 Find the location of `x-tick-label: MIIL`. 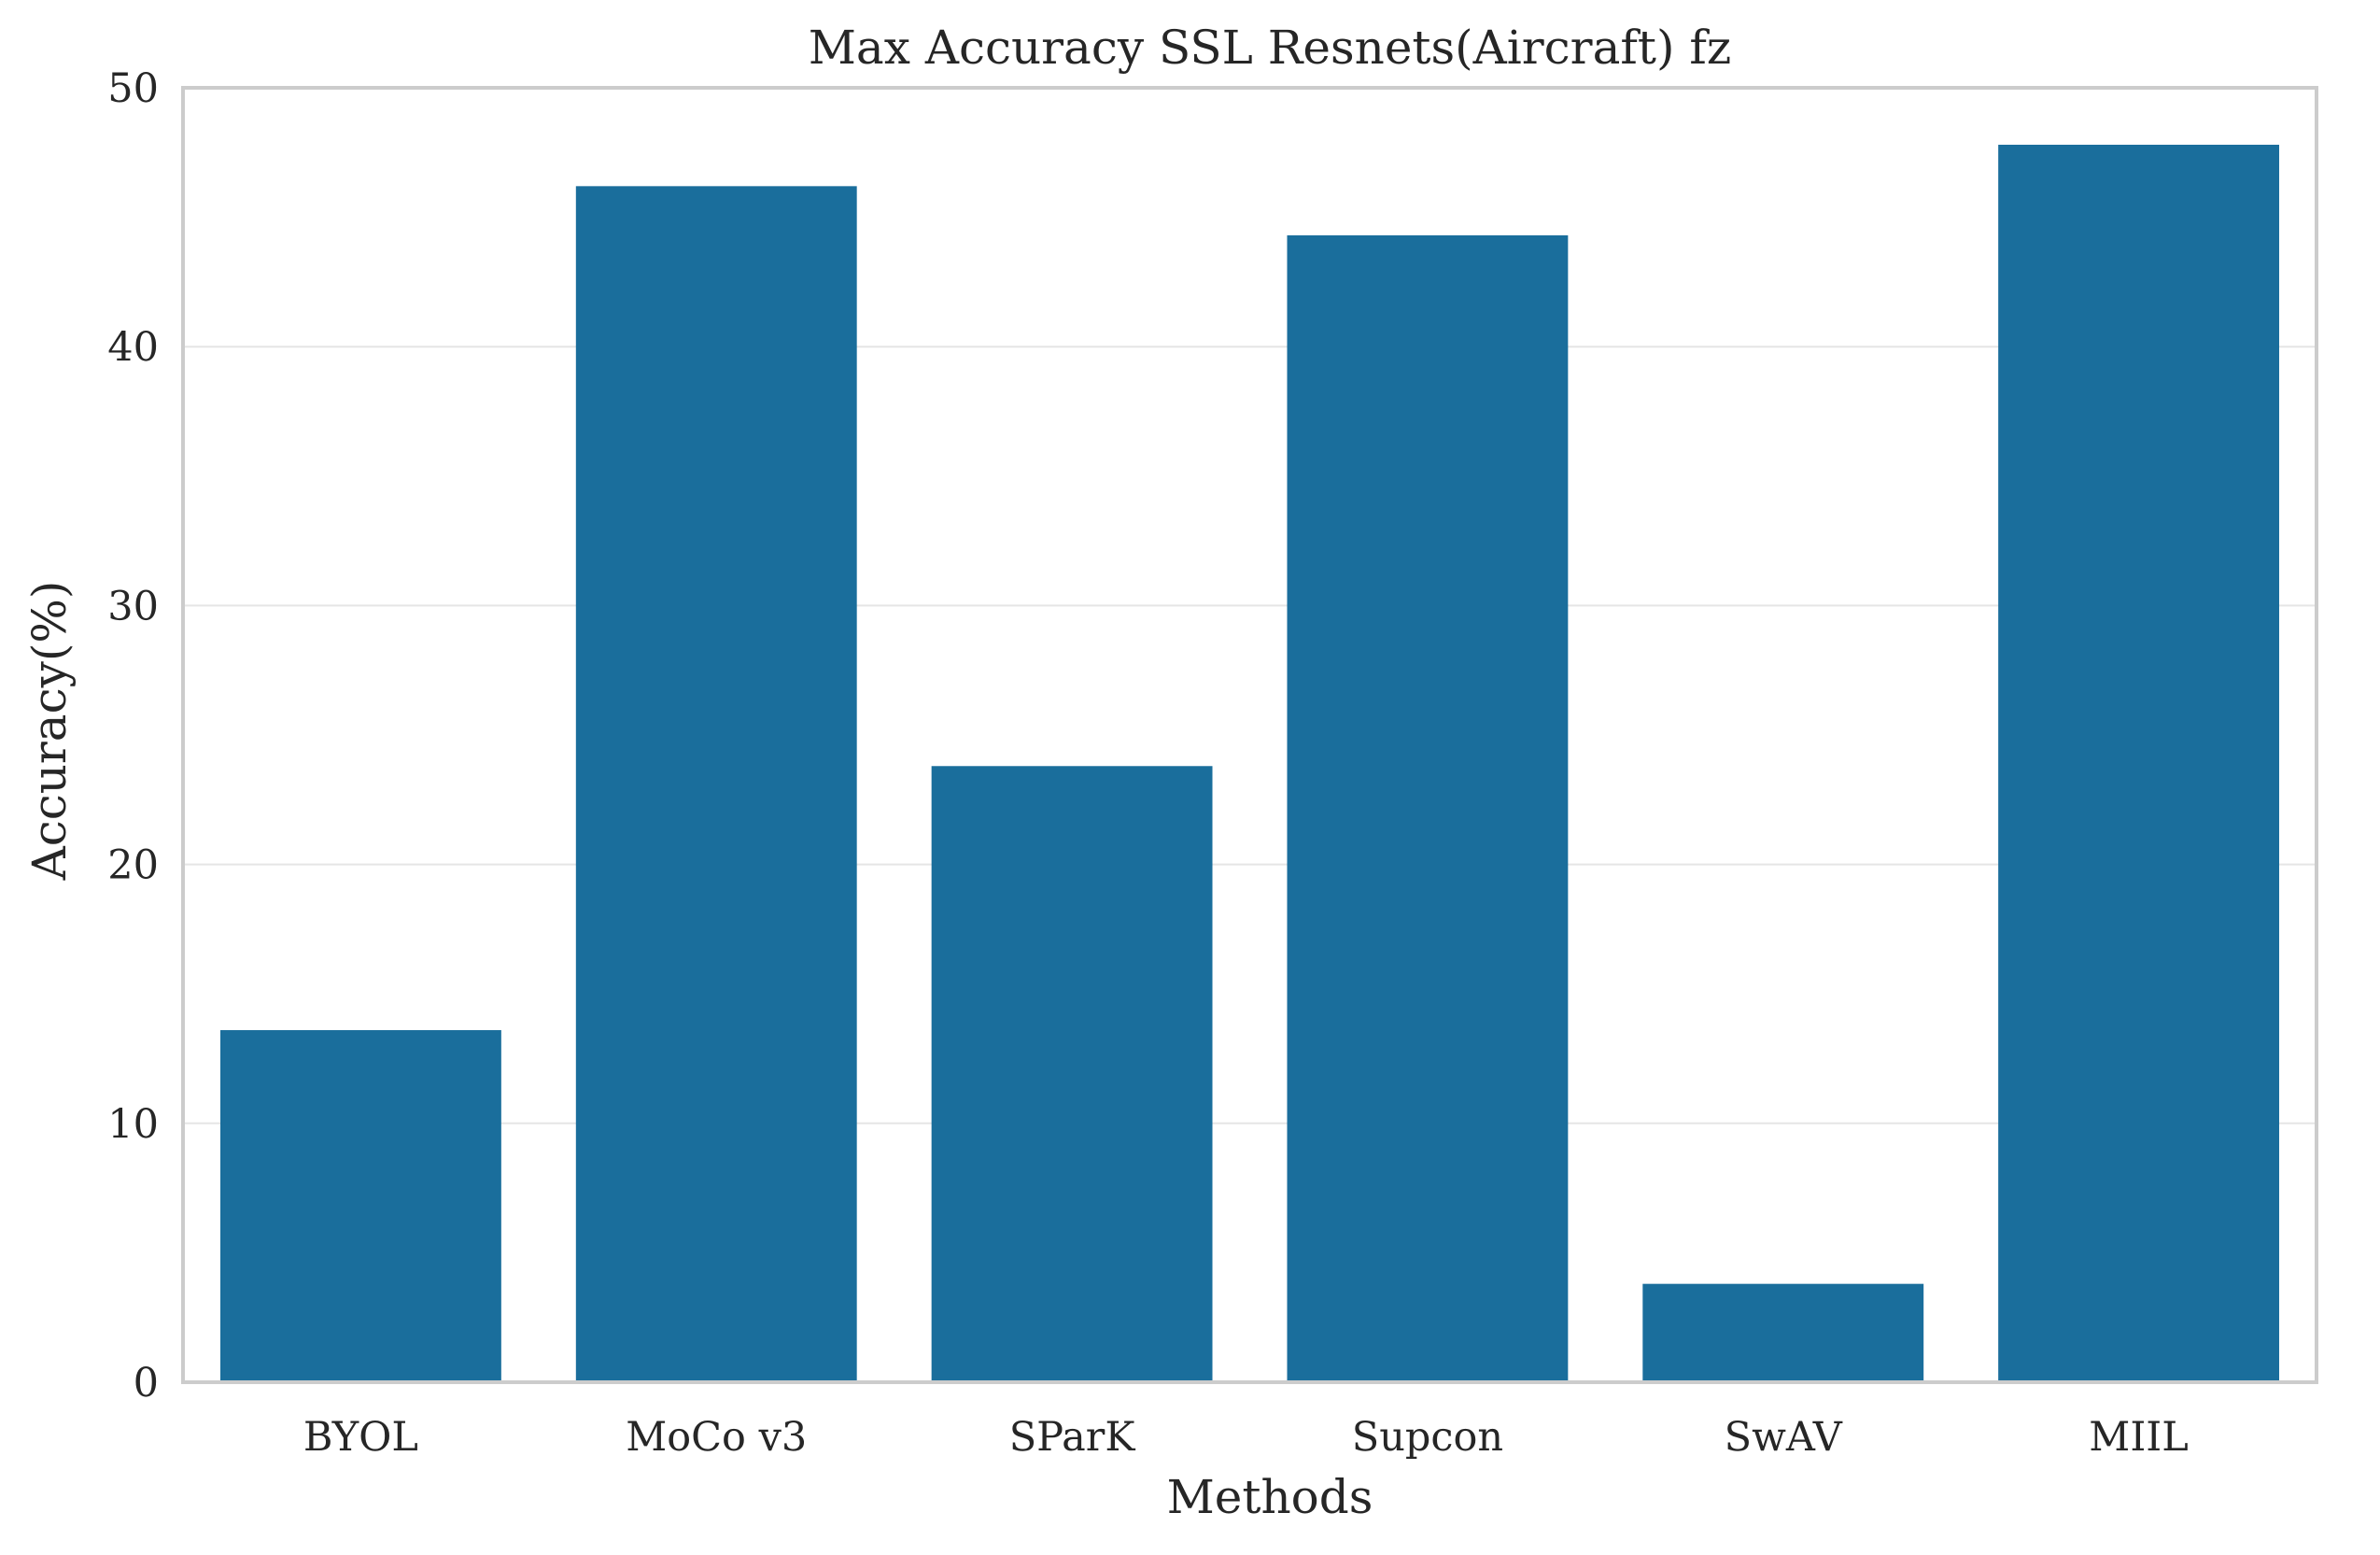

x-tick-label: MIIL is located at coordinates (2139, 1437).